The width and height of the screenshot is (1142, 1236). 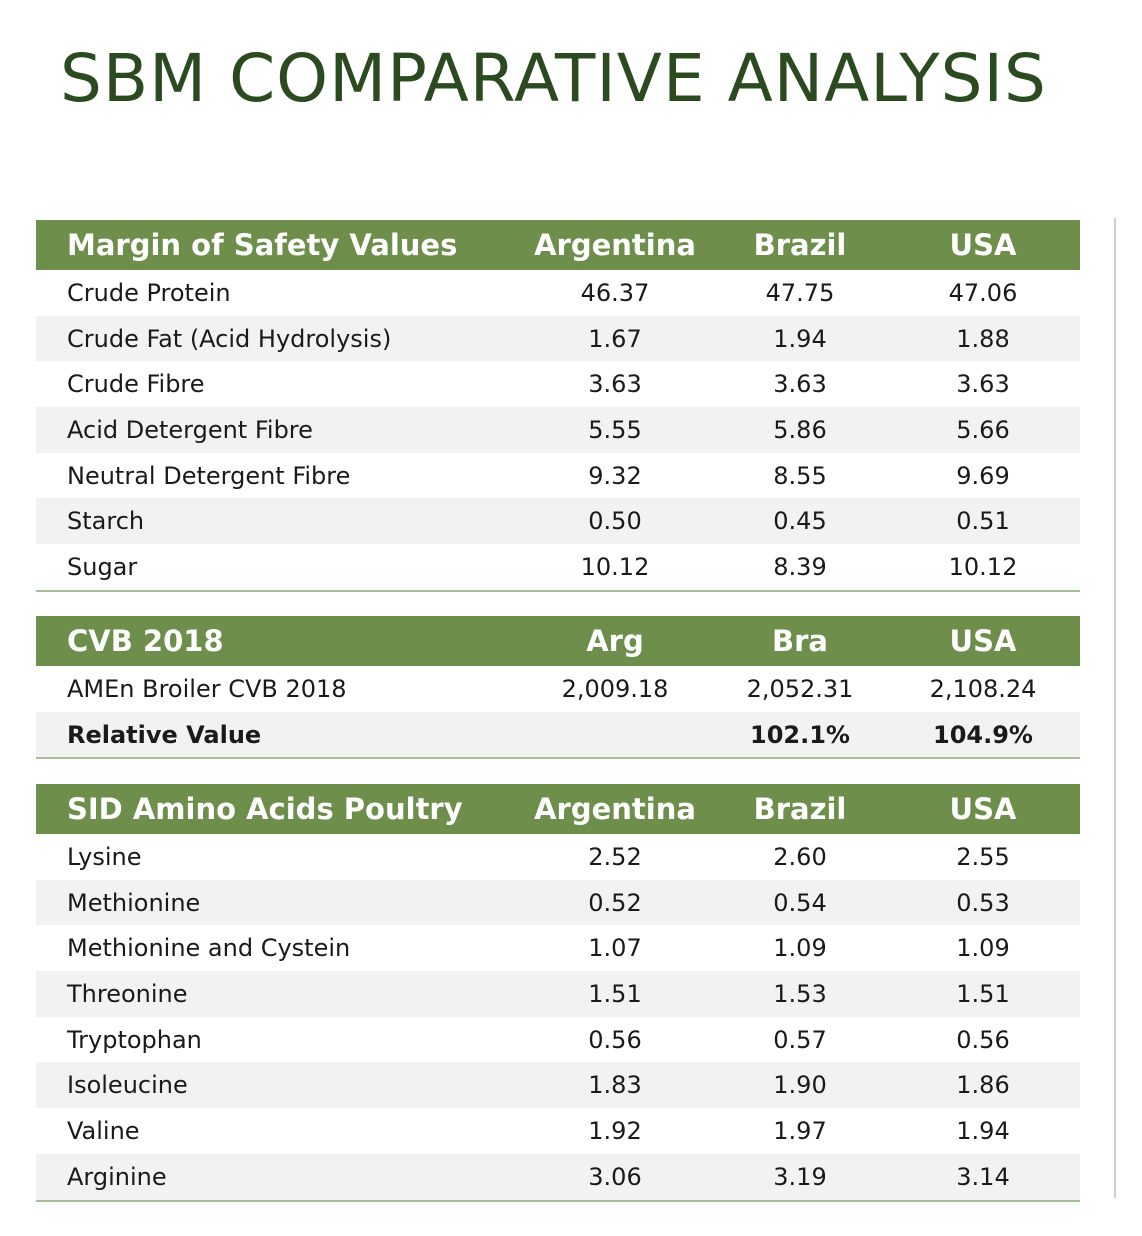 I want to click on table-row: Methionine 0.52 0.54 0.53, so click(x=558, y=902).